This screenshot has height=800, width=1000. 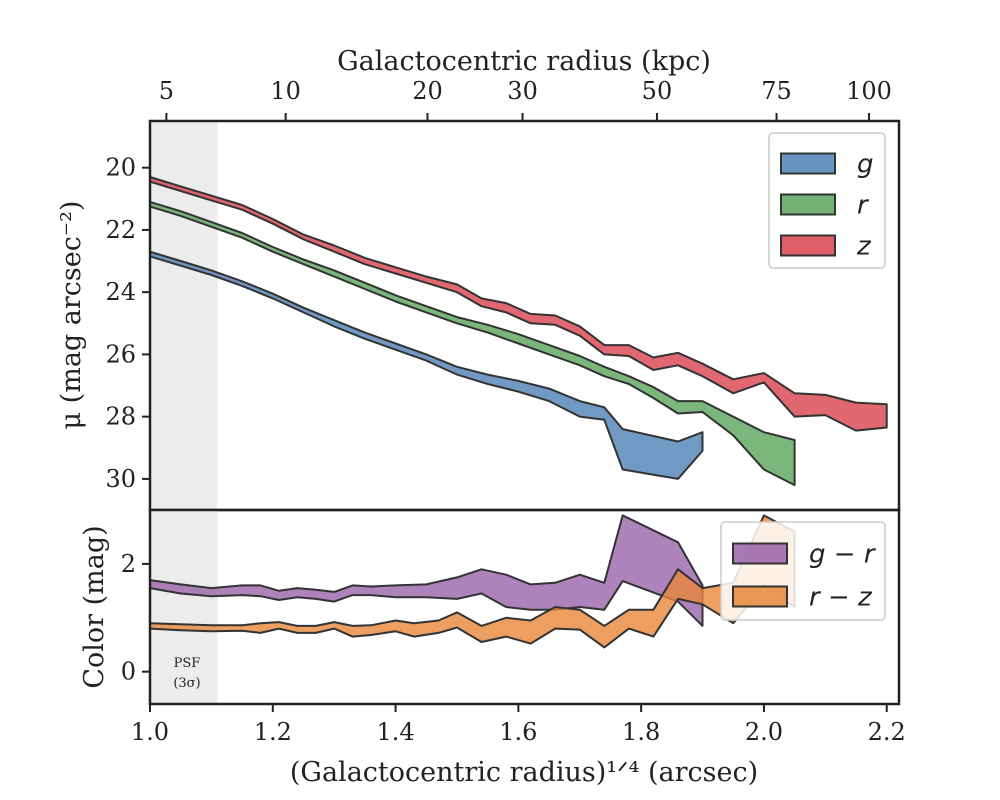 What do you see at coordinates (120, 168) in the screenshot?
I see `top-y-tick-label: 20` at bounding box center [120, 168].